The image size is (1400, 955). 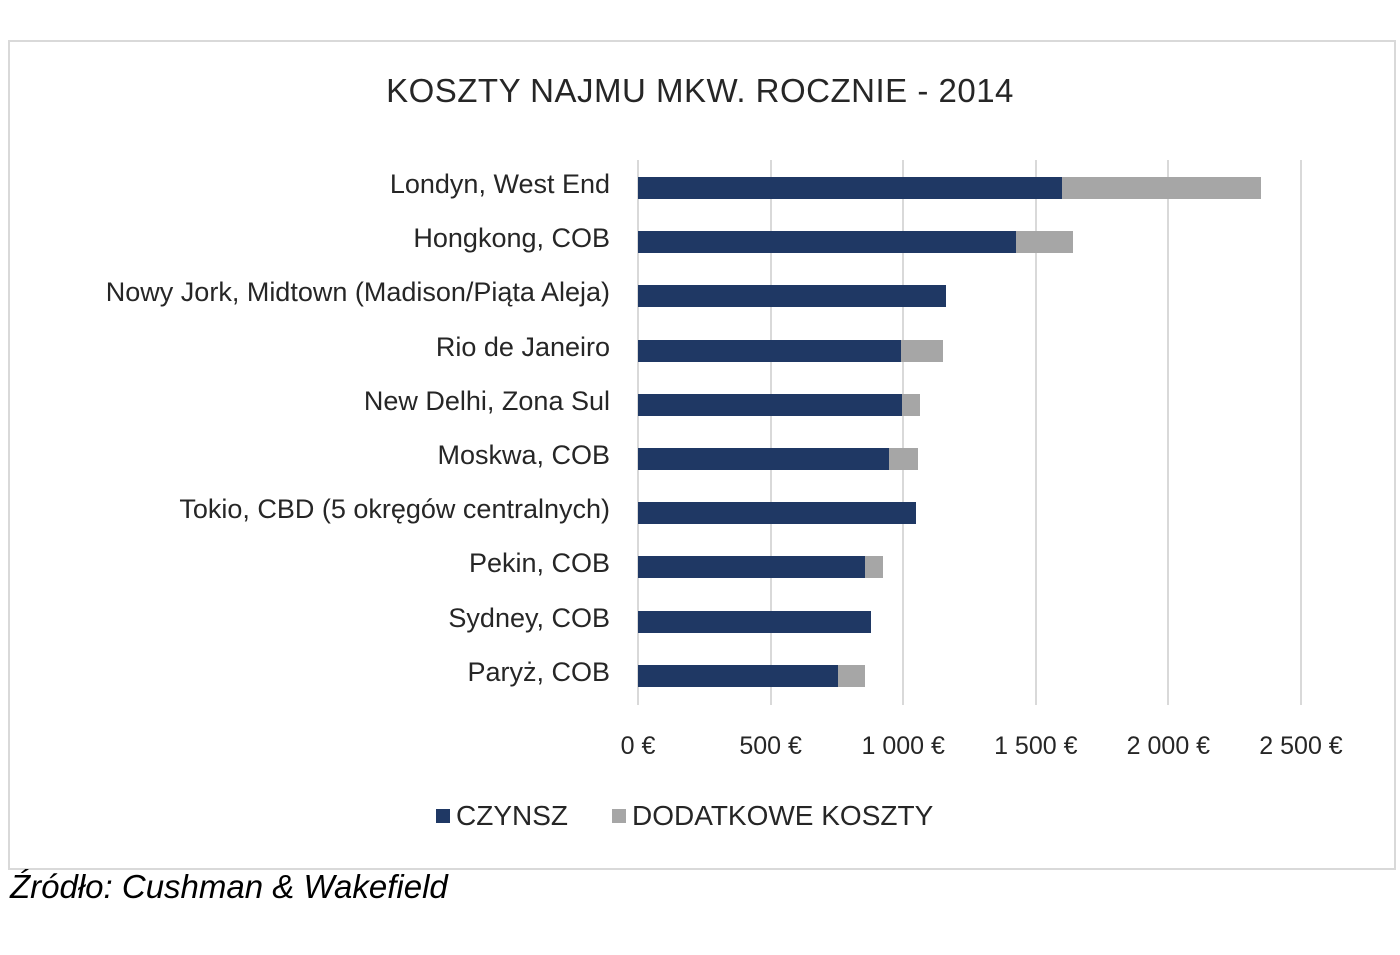 What do you see at coordinates (512, 815) in the screenshot?
I see `legend-label: CZYNSZ` at bounding box center [512, 815].